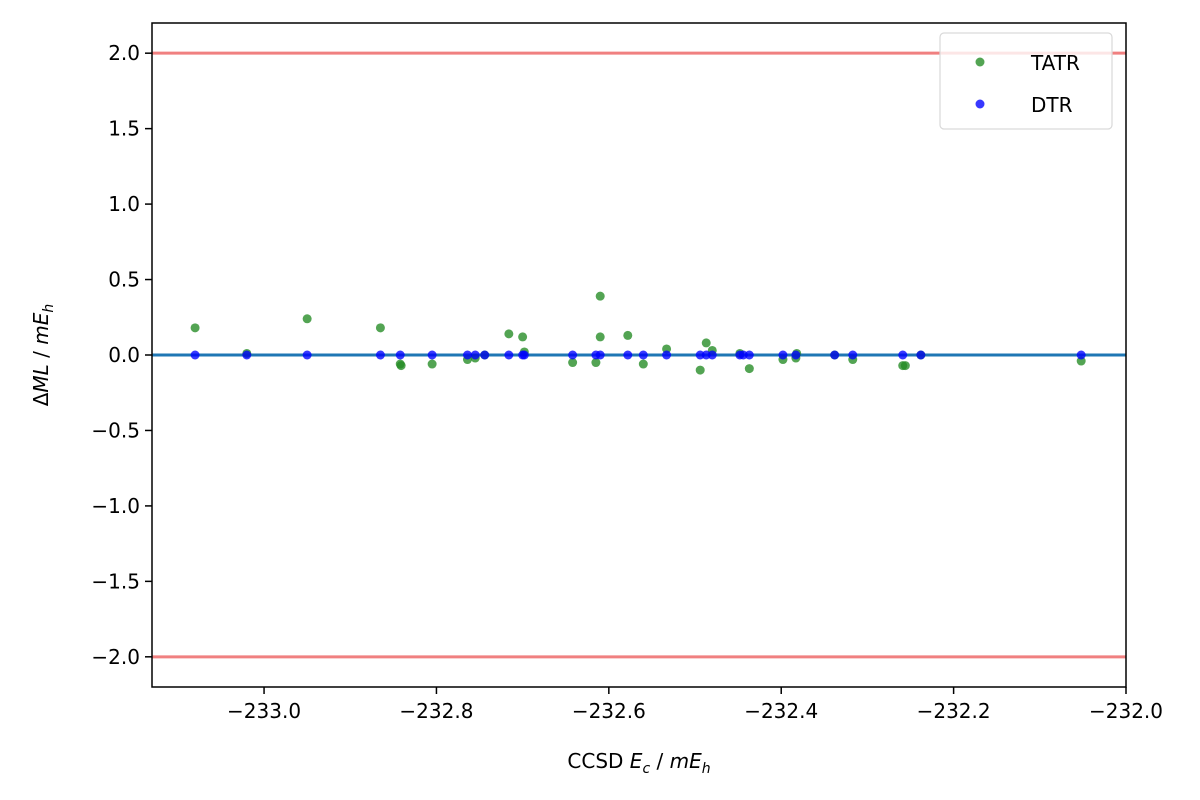  I want to click on y-tick-label-8: −2.0, so click(115, 657).